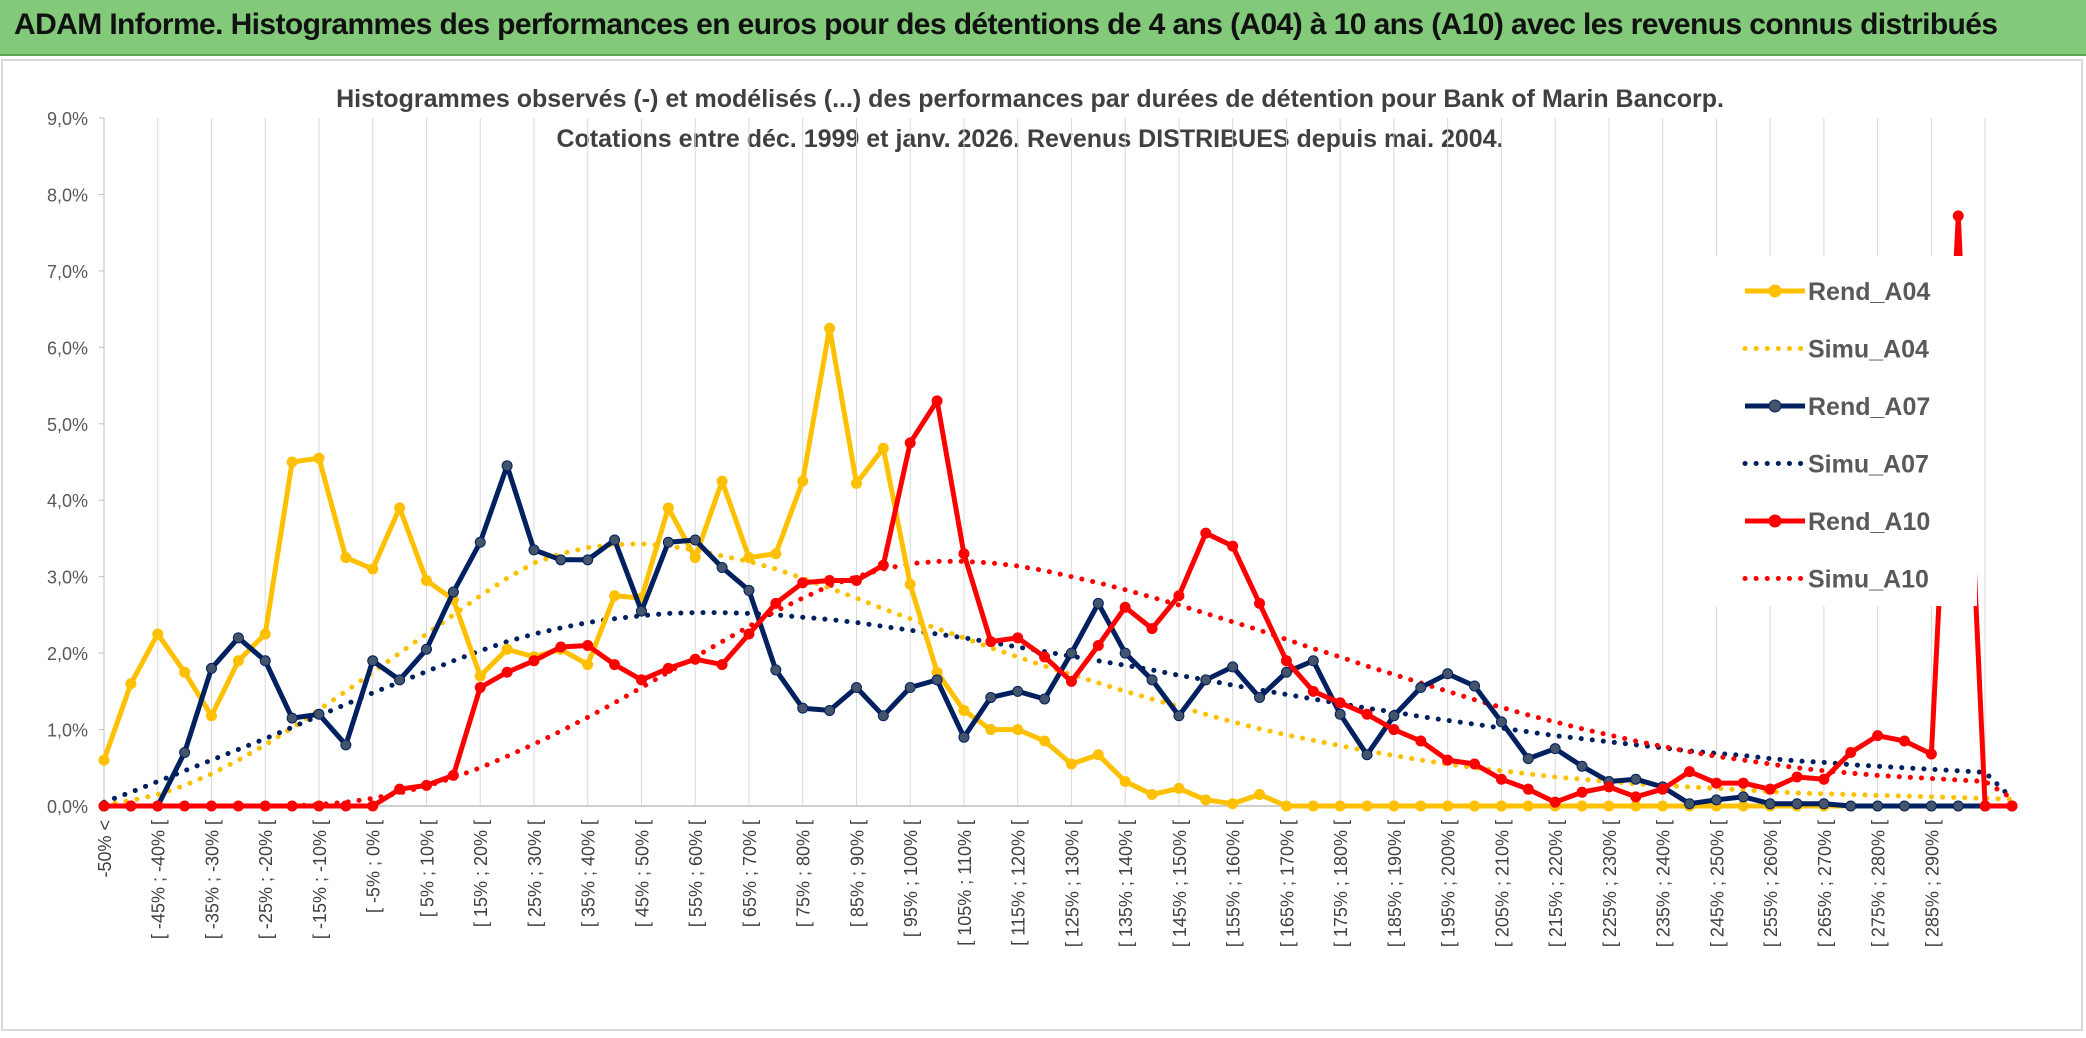 The width and height of the screenshot is (2086, 1038). I want to click on y-tick-label: 5,0%, so click(67, 425).